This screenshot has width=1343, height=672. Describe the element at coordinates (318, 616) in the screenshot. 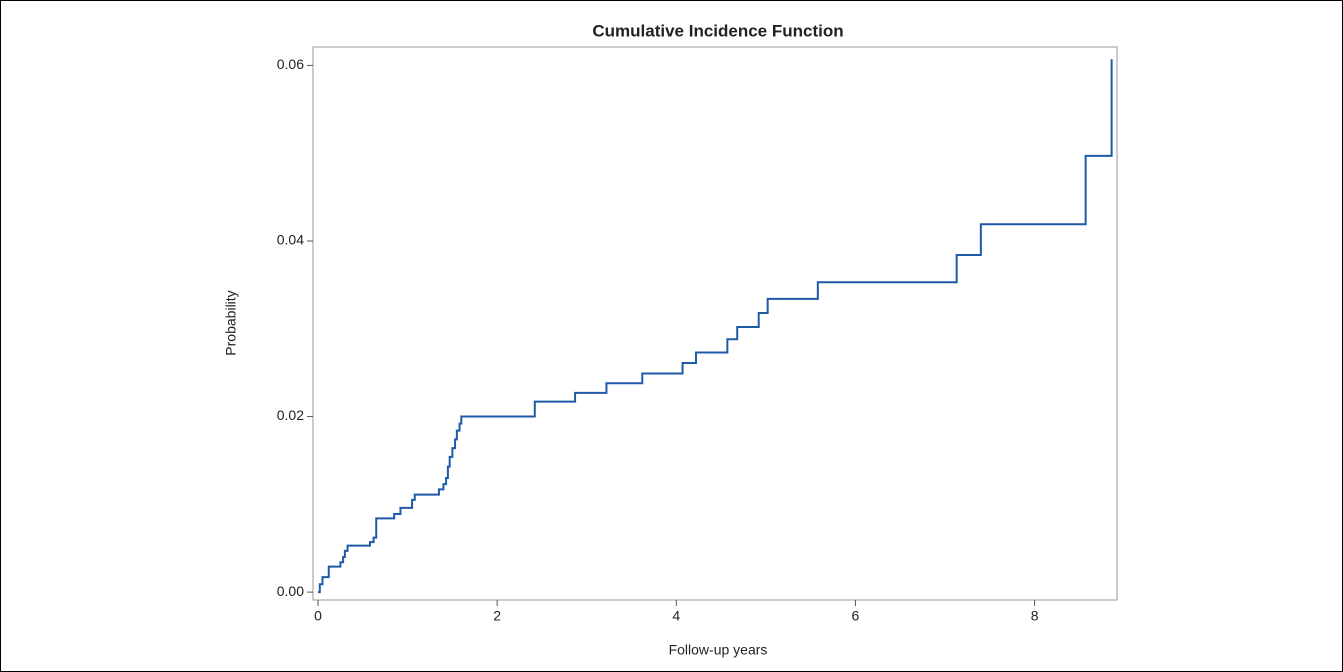

I see `x-tick-label: 0` at that location.